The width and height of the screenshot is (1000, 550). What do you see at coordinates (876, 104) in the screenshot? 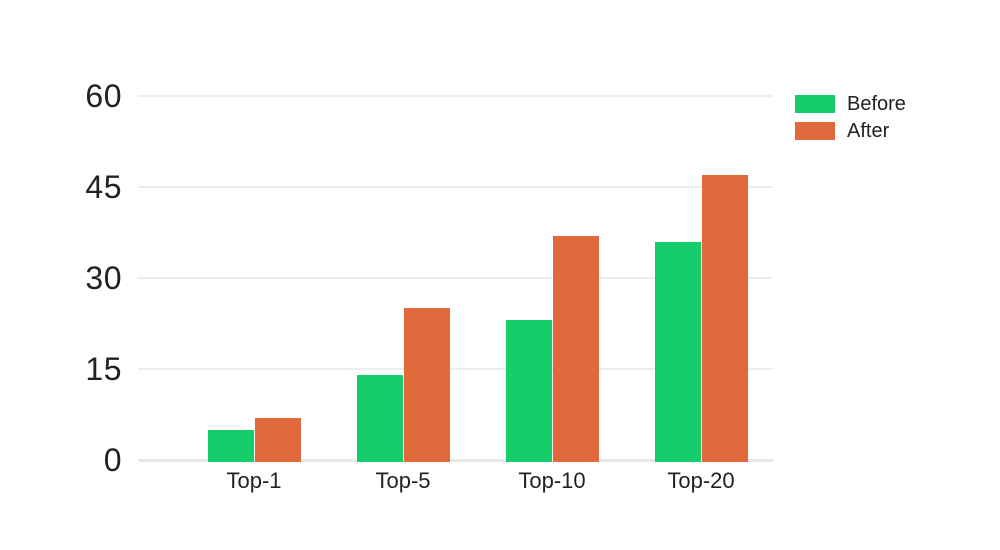
I see `legend-label: Before` at bounding box center [876, 104].